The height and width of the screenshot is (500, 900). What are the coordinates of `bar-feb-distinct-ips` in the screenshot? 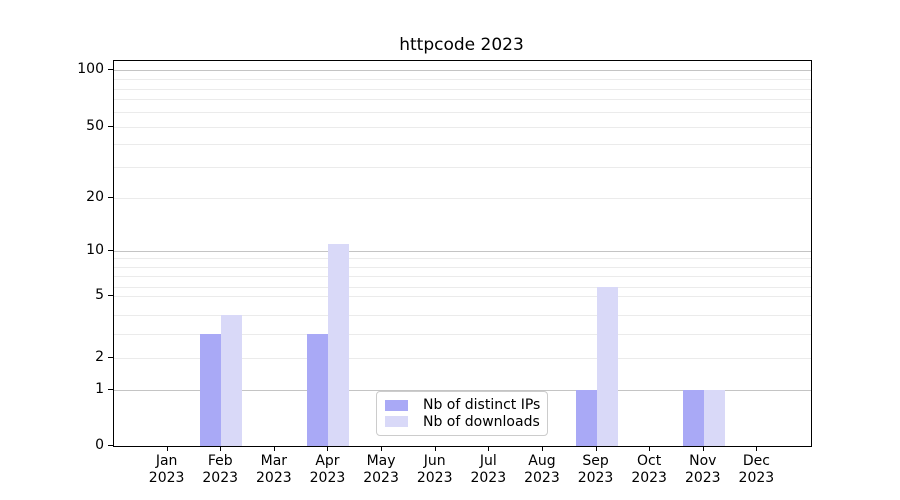 It's located at (211, 390).